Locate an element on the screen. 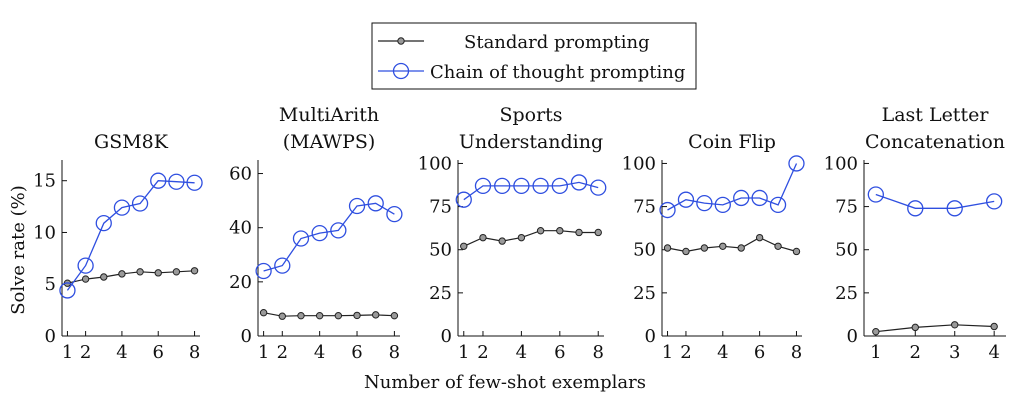 This screenshot has width=1016, height=402. legend-cot-marker is located at coordinates (401, 71).